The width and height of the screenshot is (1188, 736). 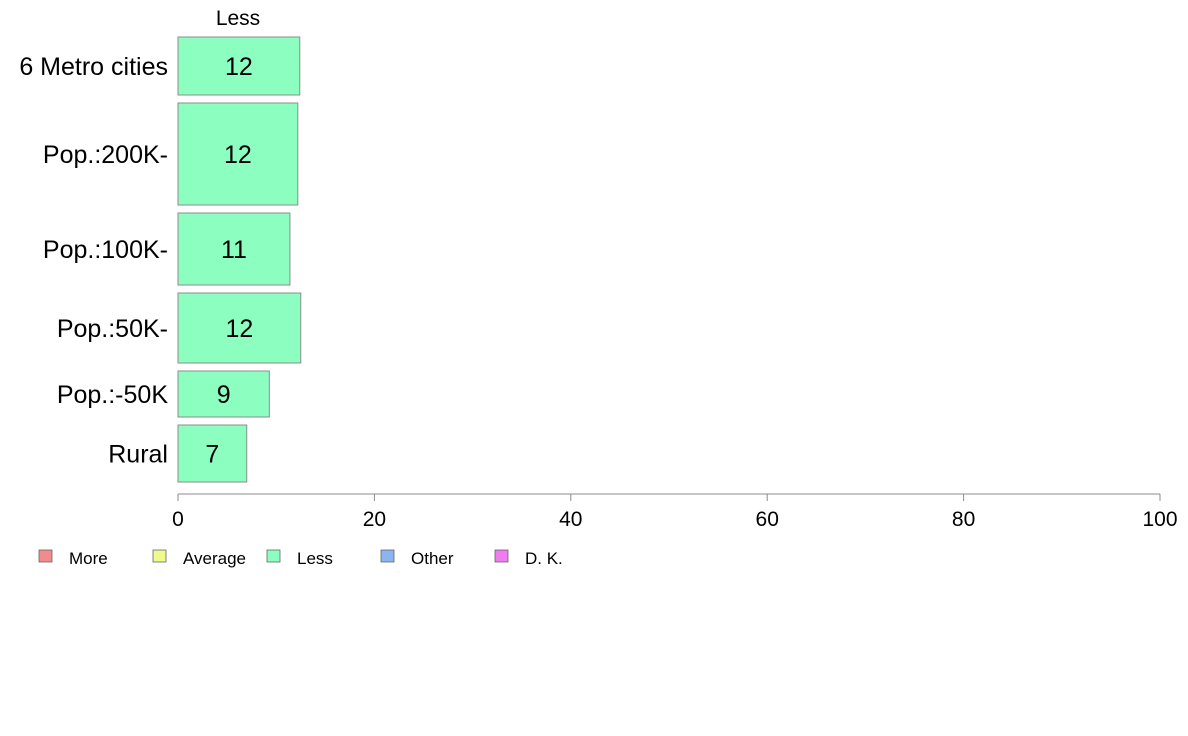 I want to click on category-label: Pop.:50K-, so click(x=112, y=329).